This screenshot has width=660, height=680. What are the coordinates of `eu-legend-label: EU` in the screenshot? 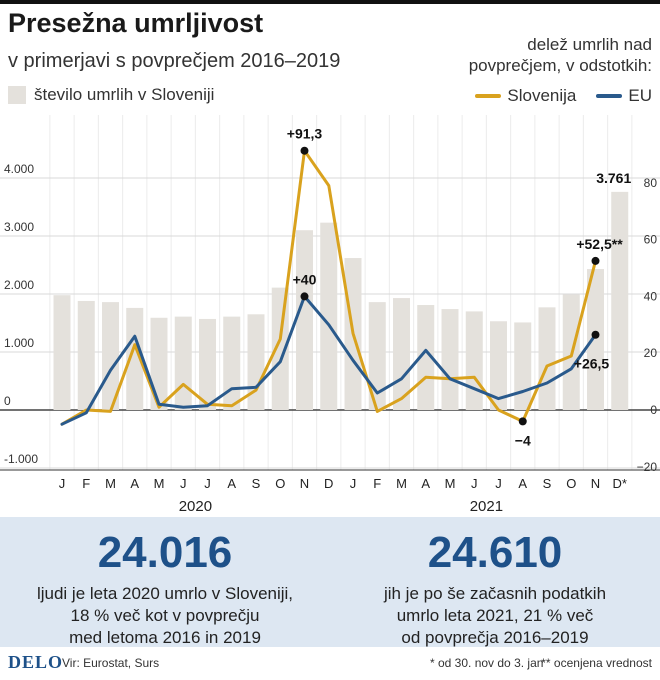 It's located at (640, 95).